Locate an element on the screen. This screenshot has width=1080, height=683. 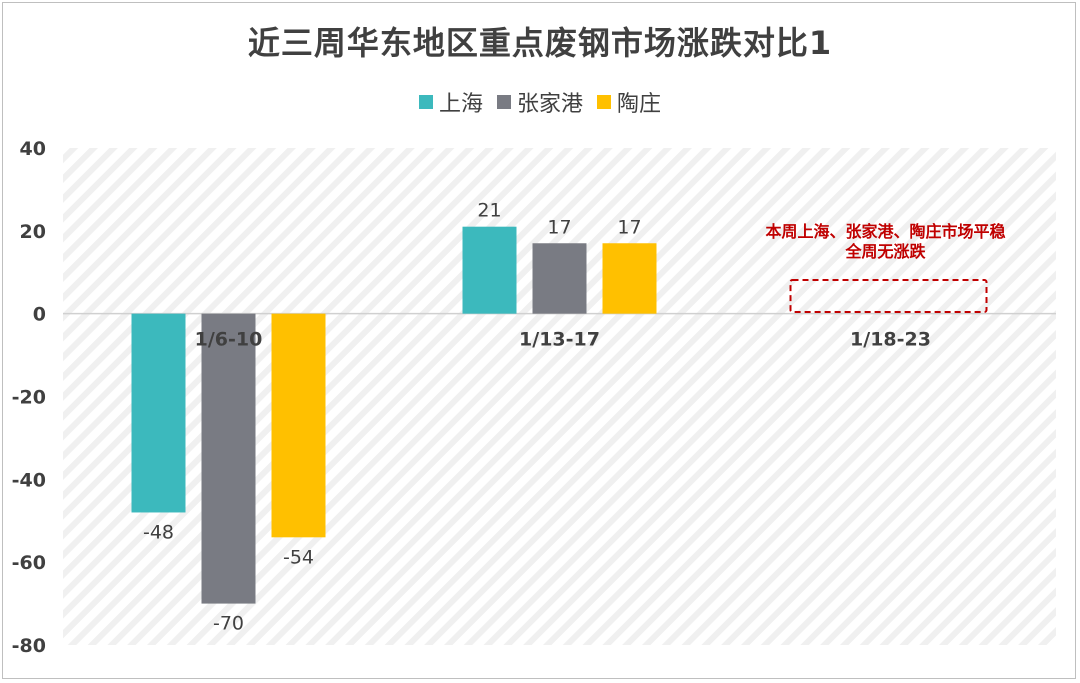
annotation-dashed-box is located at coordinates (888, 296).